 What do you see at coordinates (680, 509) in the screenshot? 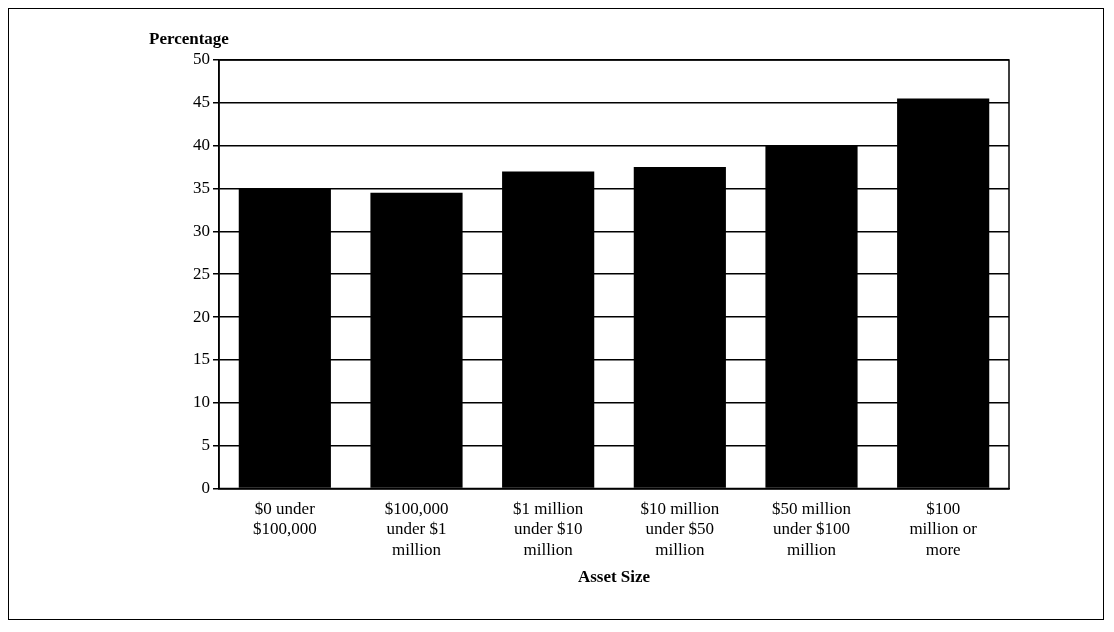
I see `category-label: $10 million` at bounding box center [680, 509].